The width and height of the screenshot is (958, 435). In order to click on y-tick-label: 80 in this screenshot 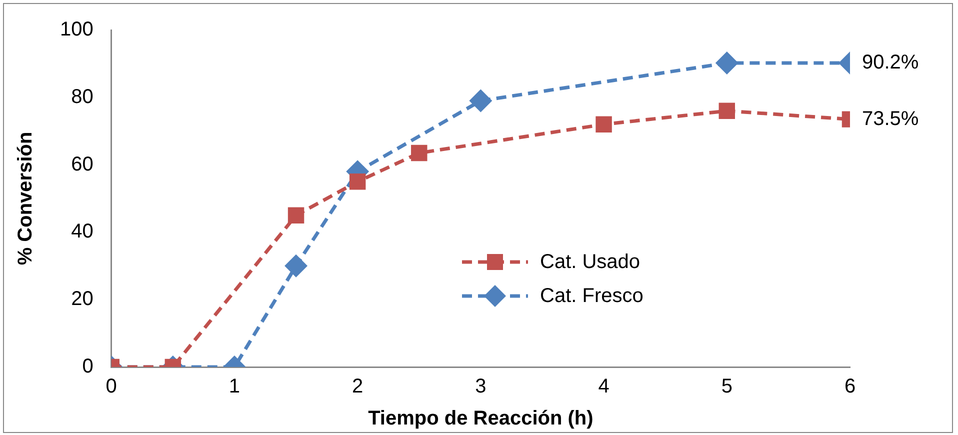, I will do `click(82, 97)`.